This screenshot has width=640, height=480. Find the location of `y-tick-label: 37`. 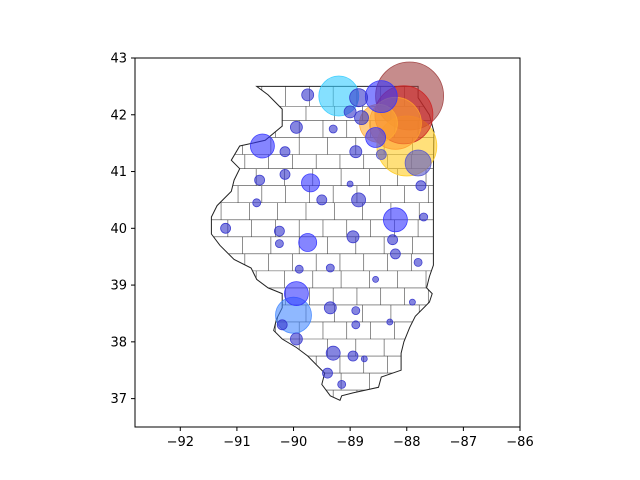

y-tick-label: 37 is located at coordinates (118, 399).